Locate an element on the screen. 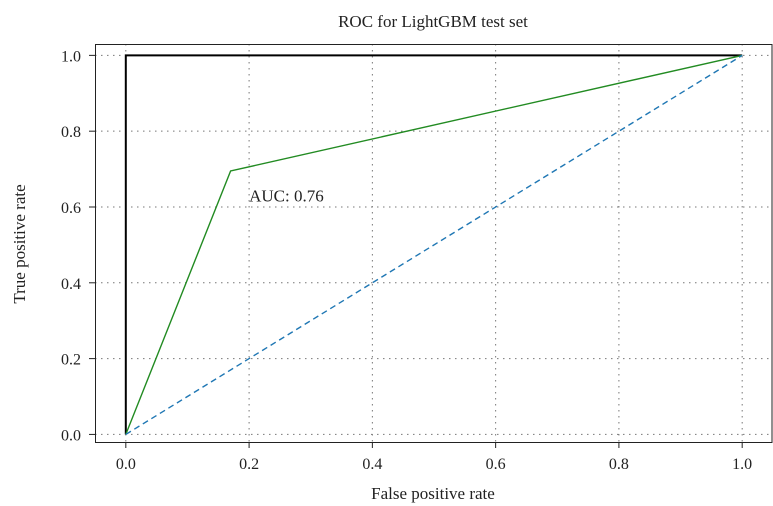 The image size is (773, 506). x-tick-label-5: 1.0 is located at coordinates (742, 464).